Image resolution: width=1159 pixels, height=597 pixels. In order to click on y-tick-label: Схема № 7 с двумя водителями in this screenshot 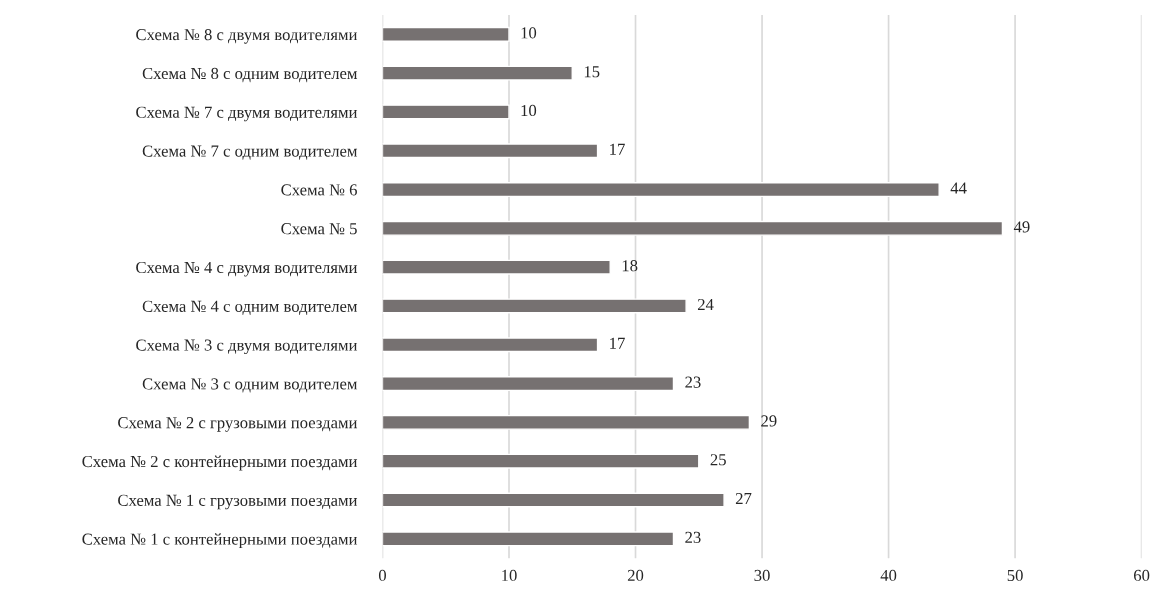, I will do `click(247, 114)`.